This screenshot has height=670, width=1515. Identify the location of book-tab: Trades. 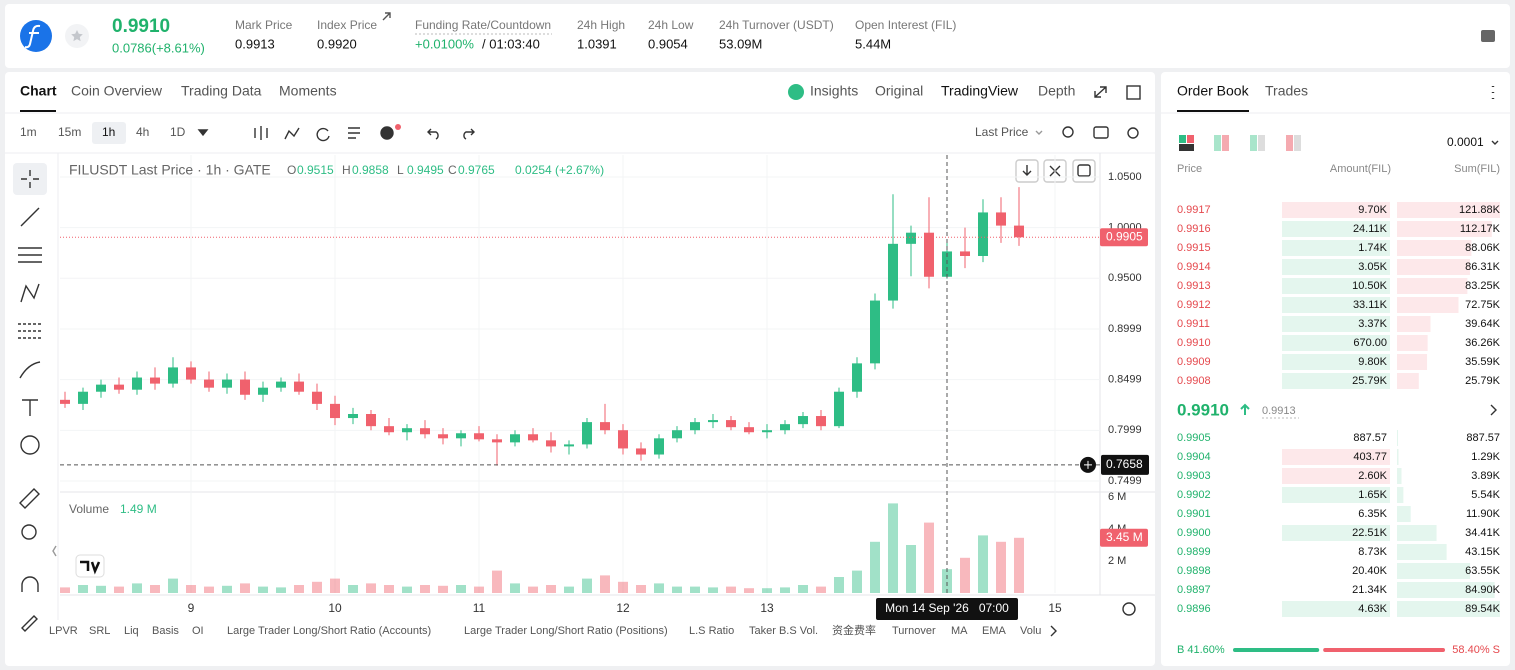
(1286, 91).